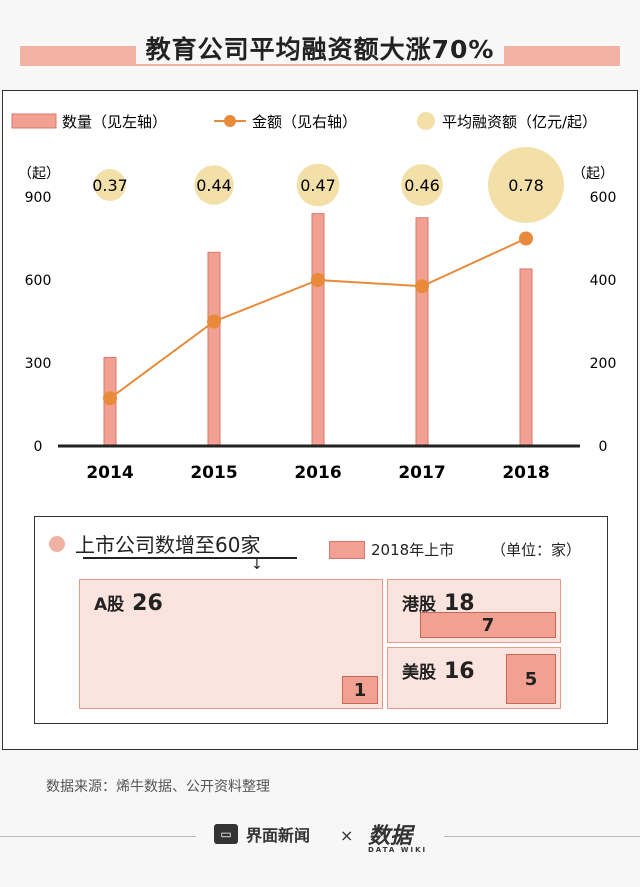 This screenshot has width=640, height=887. Describe the element at coordinates (438, 603) in the screenshot. I see `hk-label: 港股 18` at that location.